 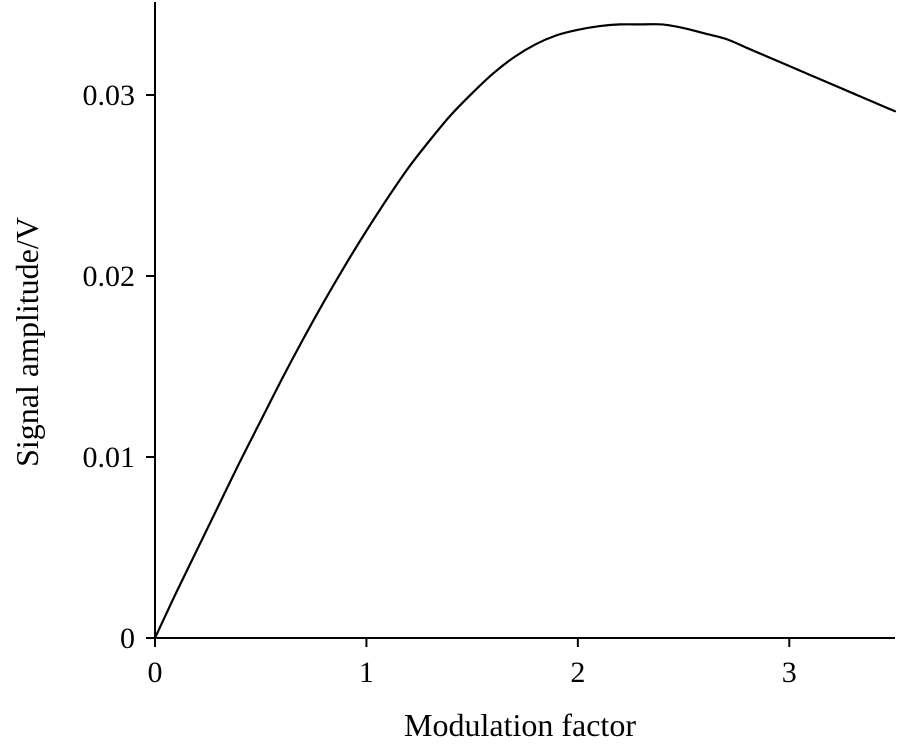 What do you see at coordinates (520, 725) in the screenshot?
I see `x-axis-title: Modulation factor` at bounding box center [520, 725].